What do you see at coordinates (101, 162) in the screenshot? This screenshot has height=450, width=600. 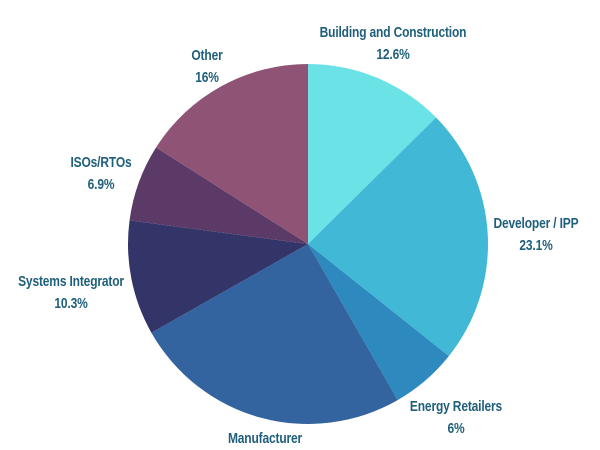 I see `slice-label-text: ISOs/RTOs` at bounding box center [101, 162].